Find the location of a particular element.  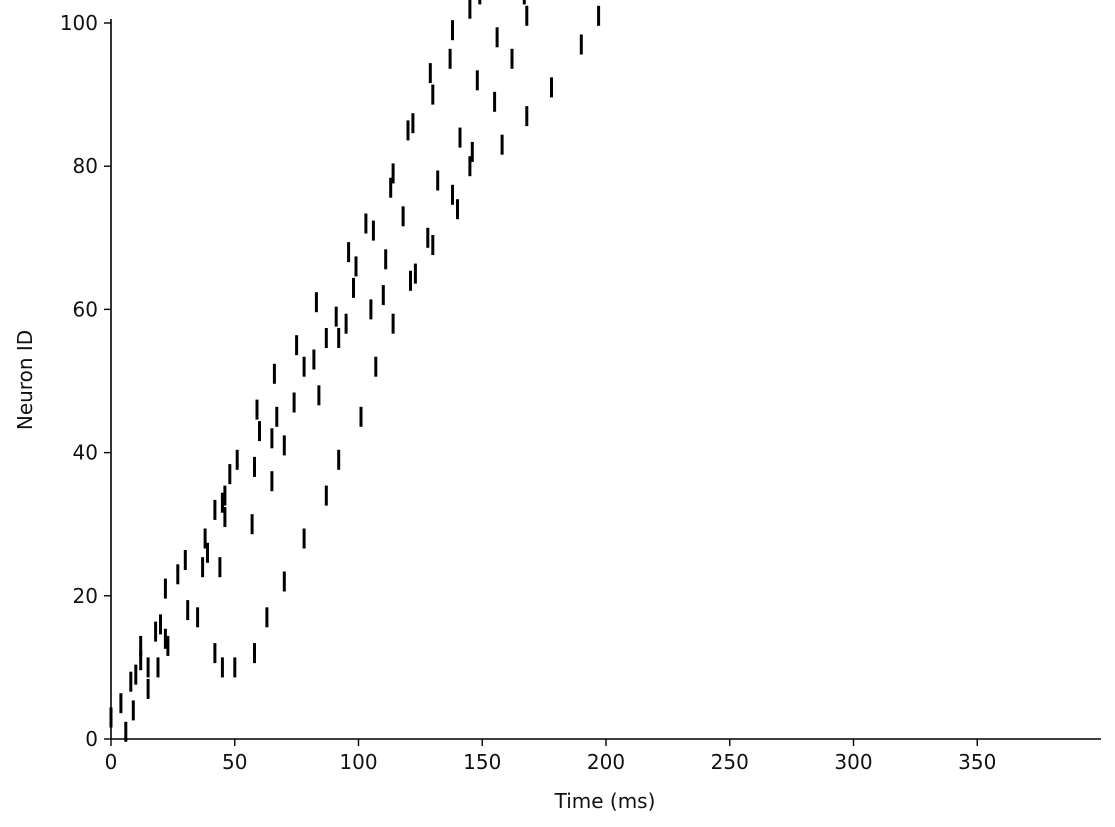

x-tick-label: 350 is located at coordinates (977, 762).